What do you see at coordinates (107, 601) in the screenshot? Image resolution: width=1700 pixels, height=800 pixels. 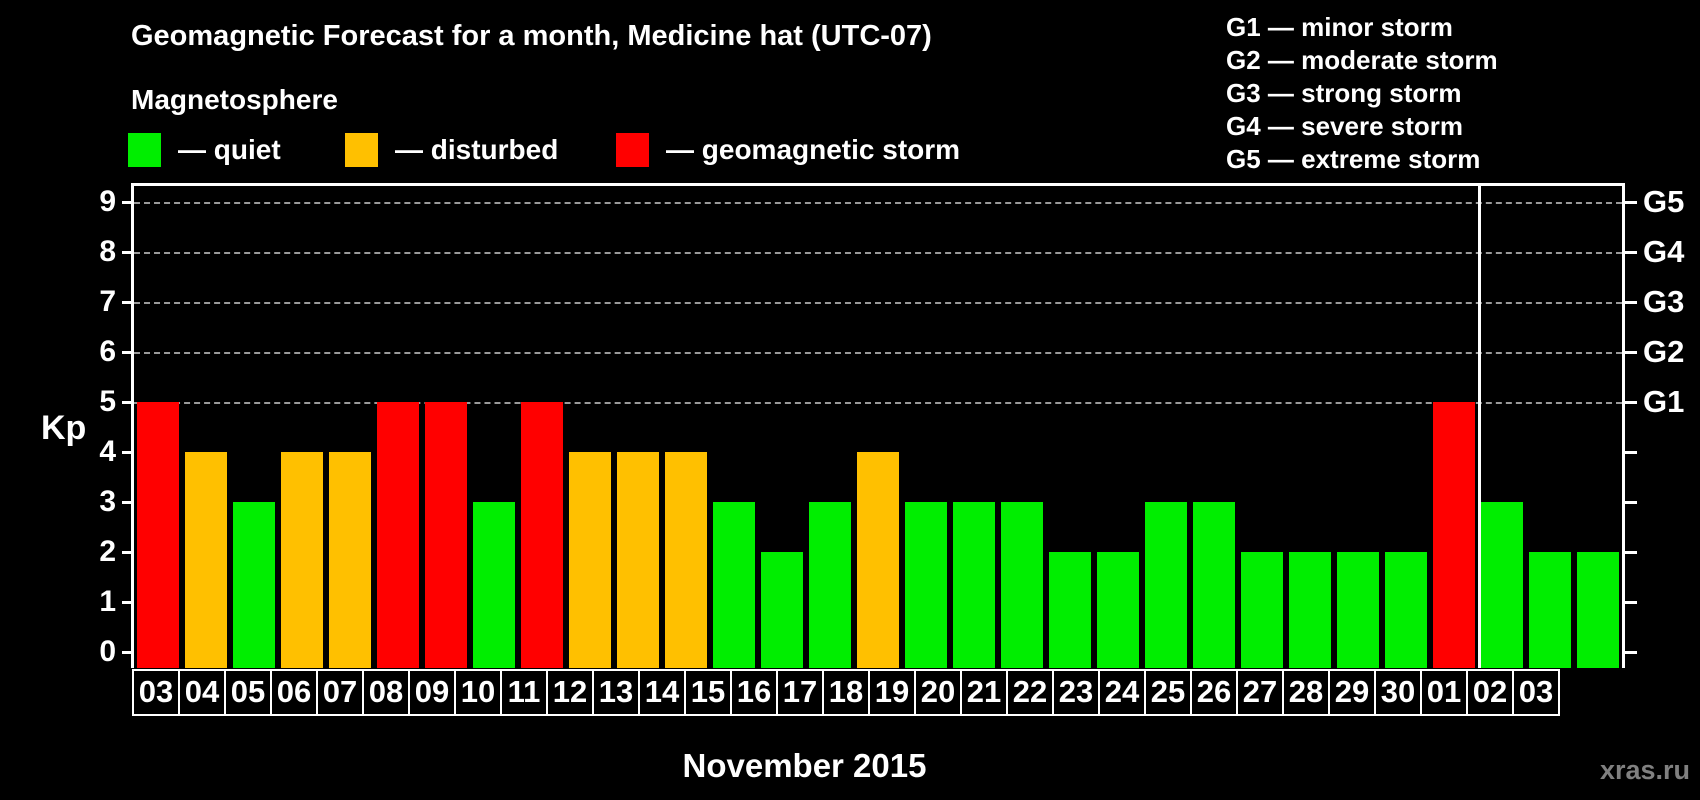 I see `kp-tick-label-1: 1` at bounding box center [107, 601].